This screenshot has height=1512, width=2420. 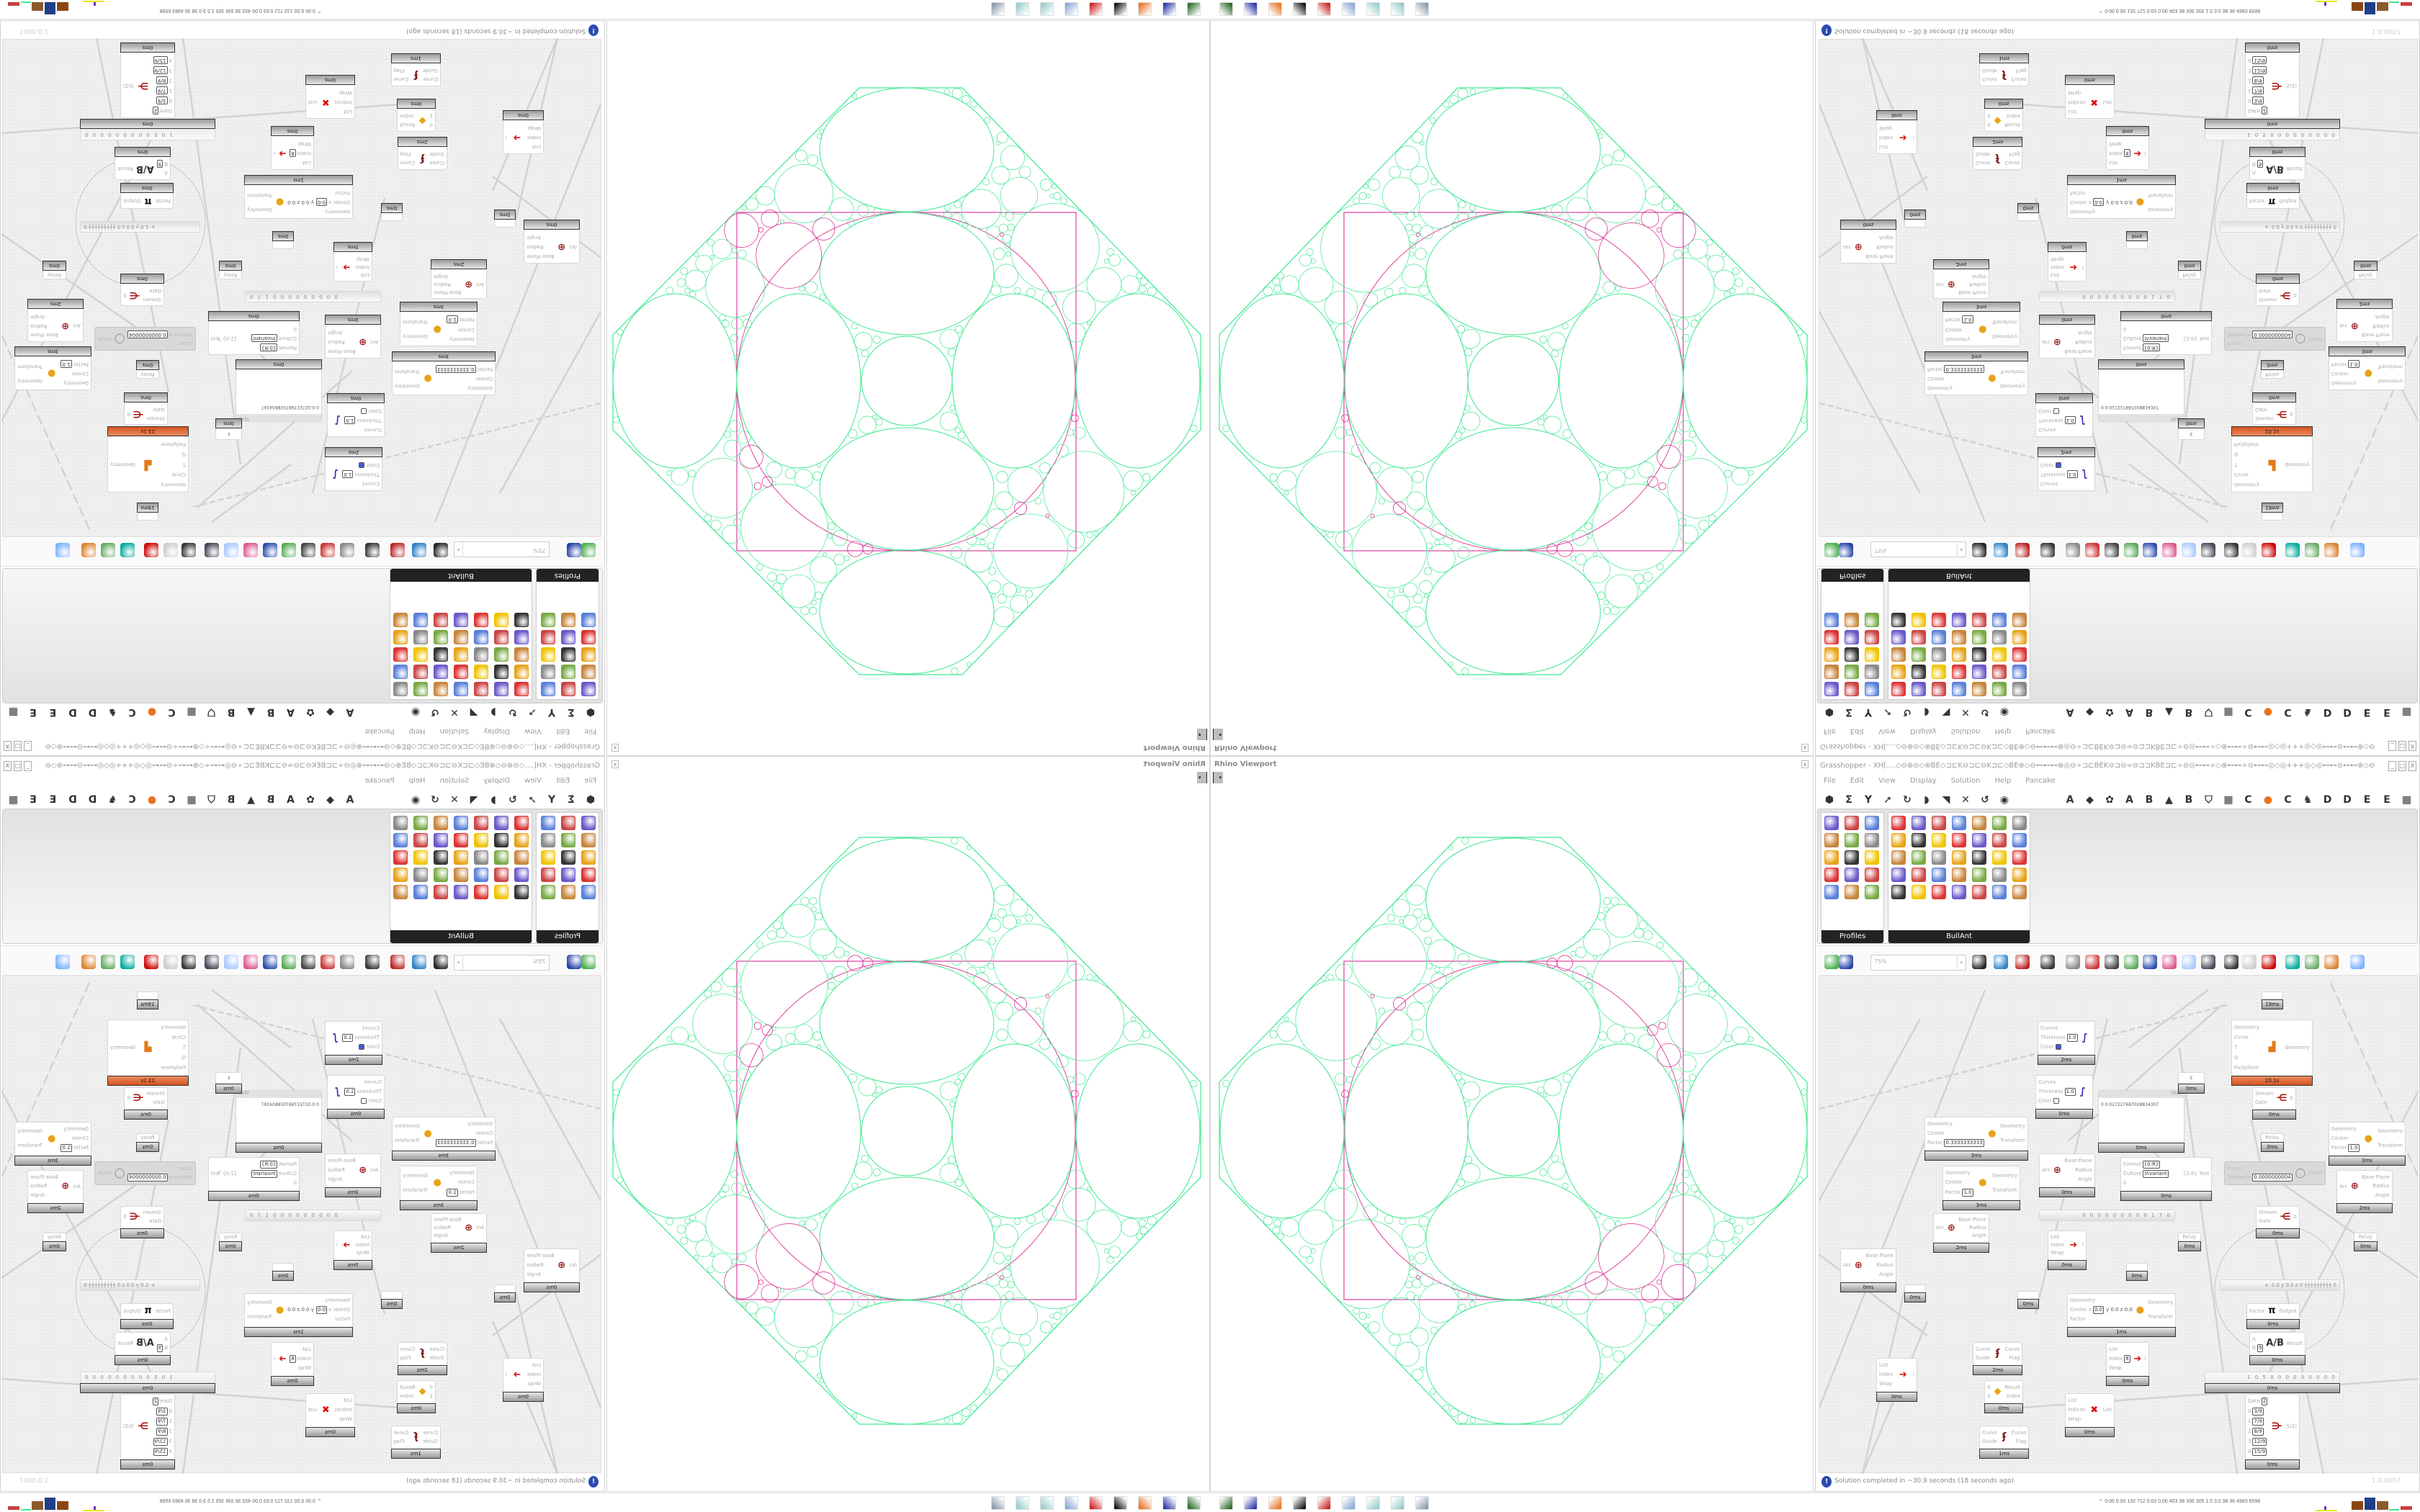 I want to click on input-param: Format{0:R}, so click(x=274, y=347).